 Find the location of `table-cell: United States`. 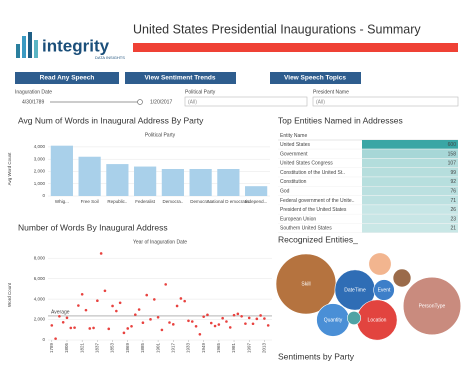

table-cell: United States is located at coordinates (295, 145).